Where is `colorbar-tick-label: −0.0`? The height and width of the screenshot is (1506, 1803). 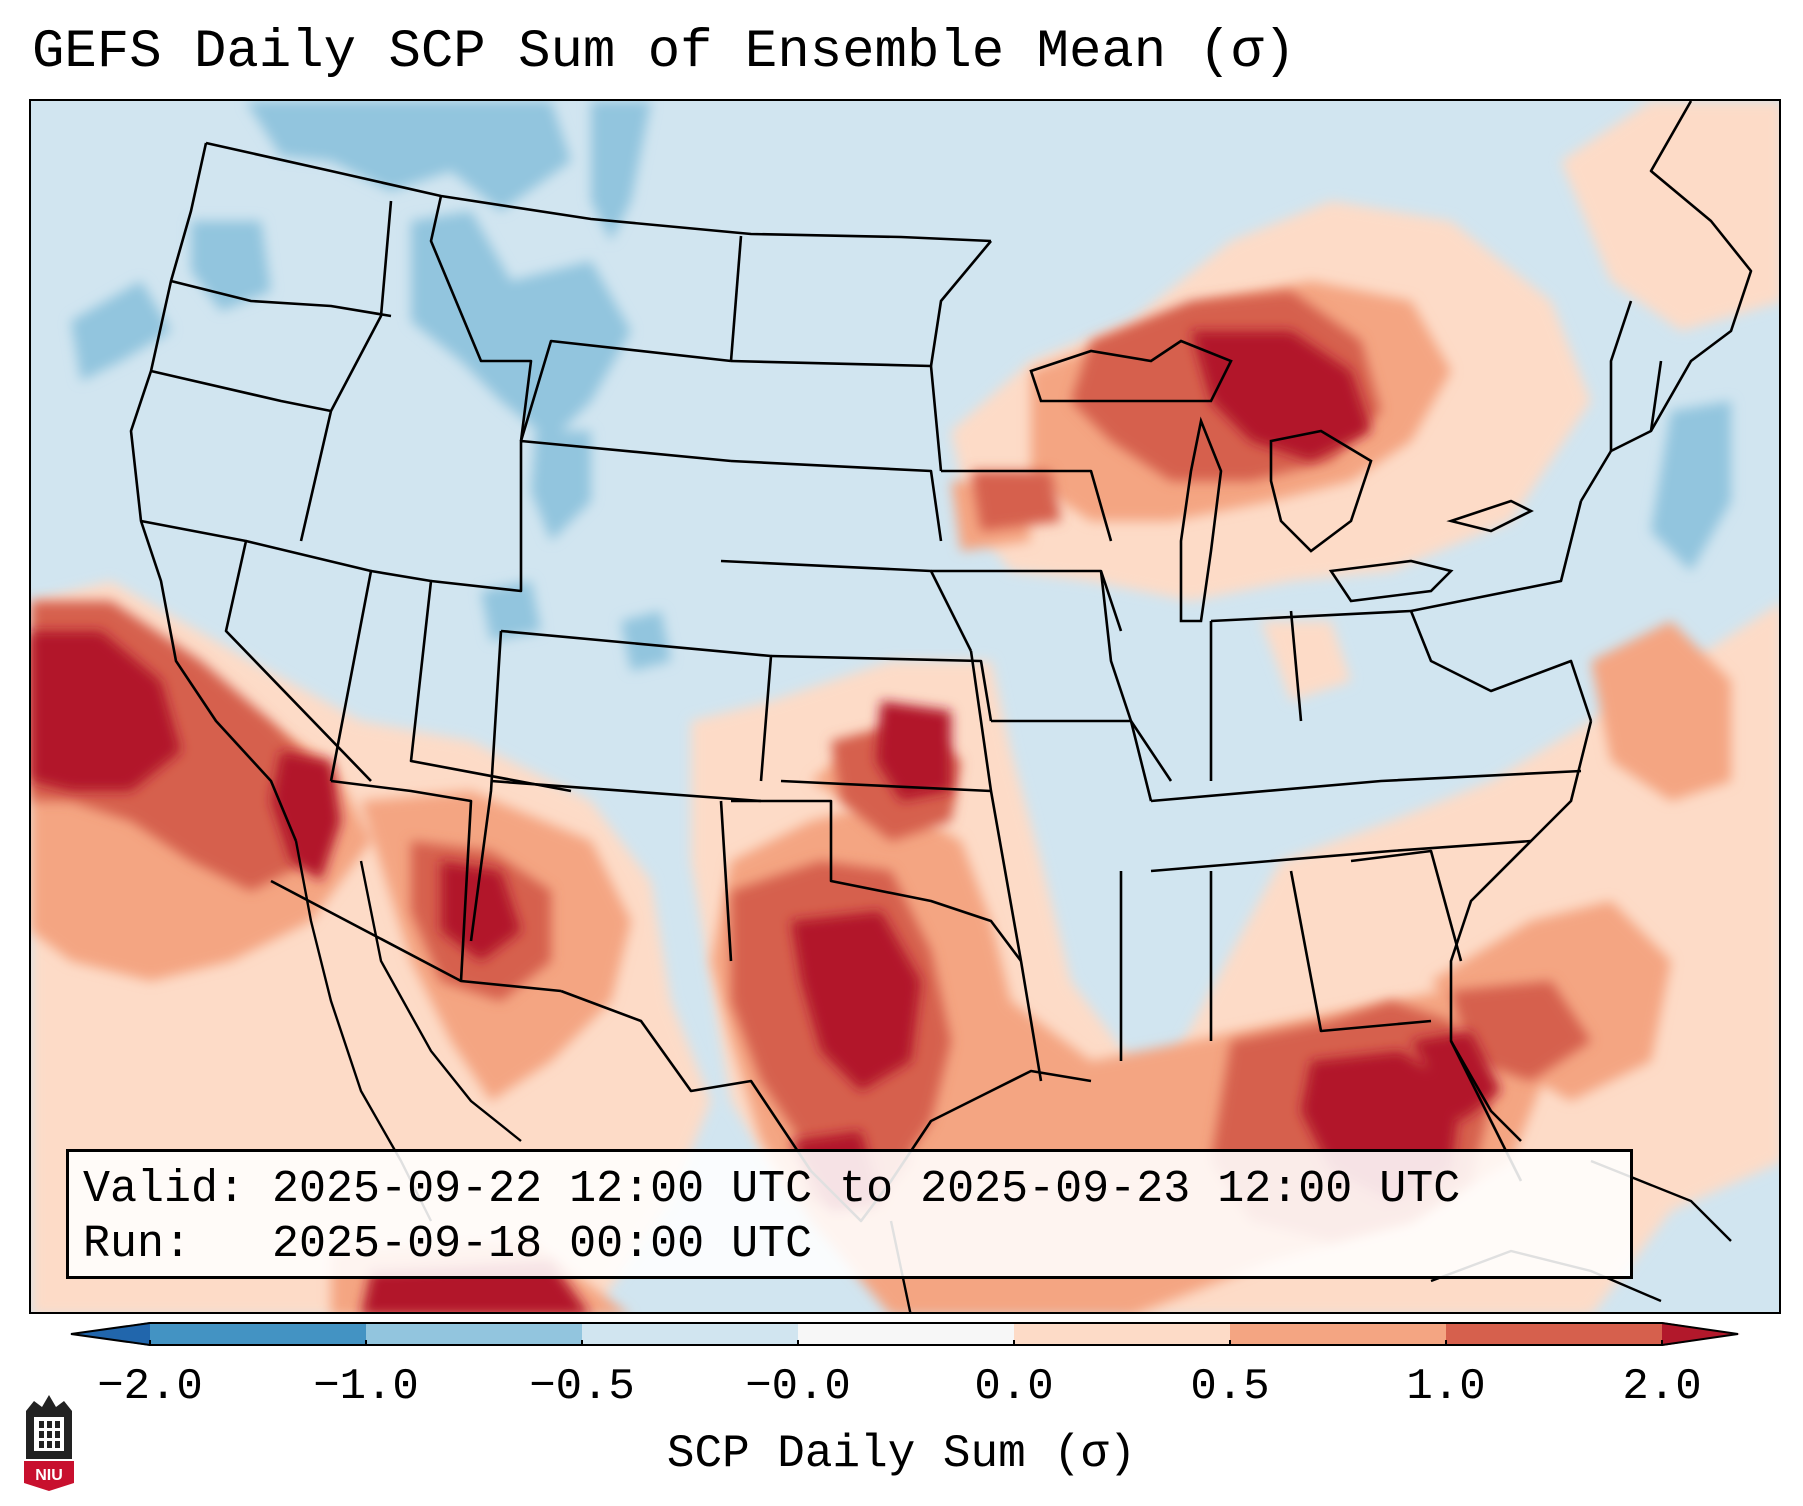
colorbar-tick-label: −0.0 is located at coordinates (798, 1387).